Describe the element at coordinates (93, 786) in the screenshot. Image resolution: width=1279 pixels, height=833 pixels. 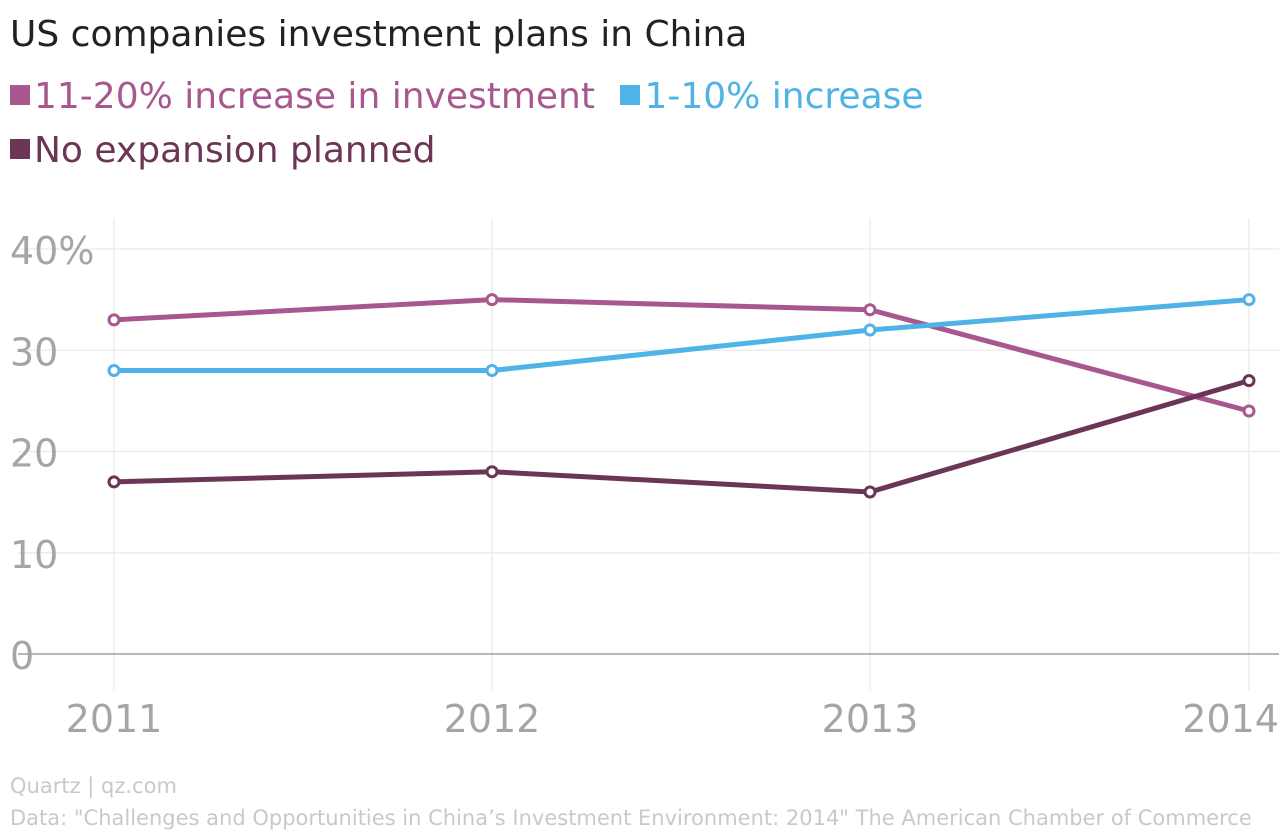
I see `footer-credit: Quartz | qz.com` at that location.